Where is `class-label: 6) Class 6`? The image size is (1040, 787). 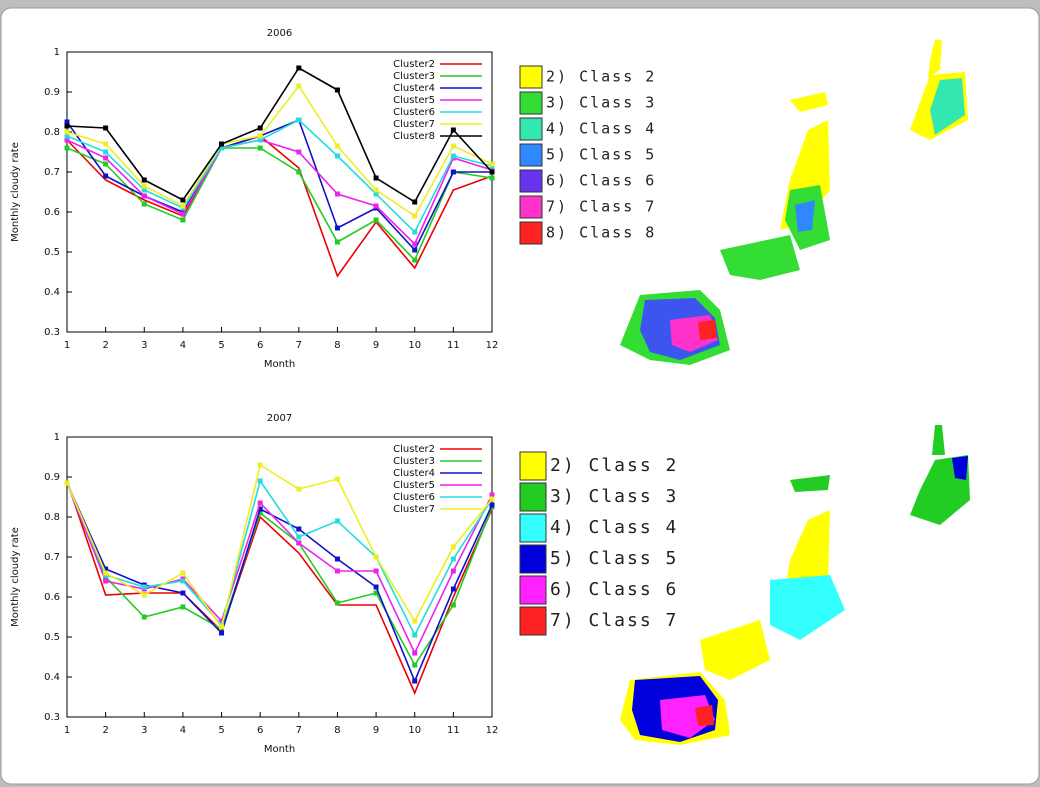
class-label: 6) Class 6 is located at coordinates (601, 181).